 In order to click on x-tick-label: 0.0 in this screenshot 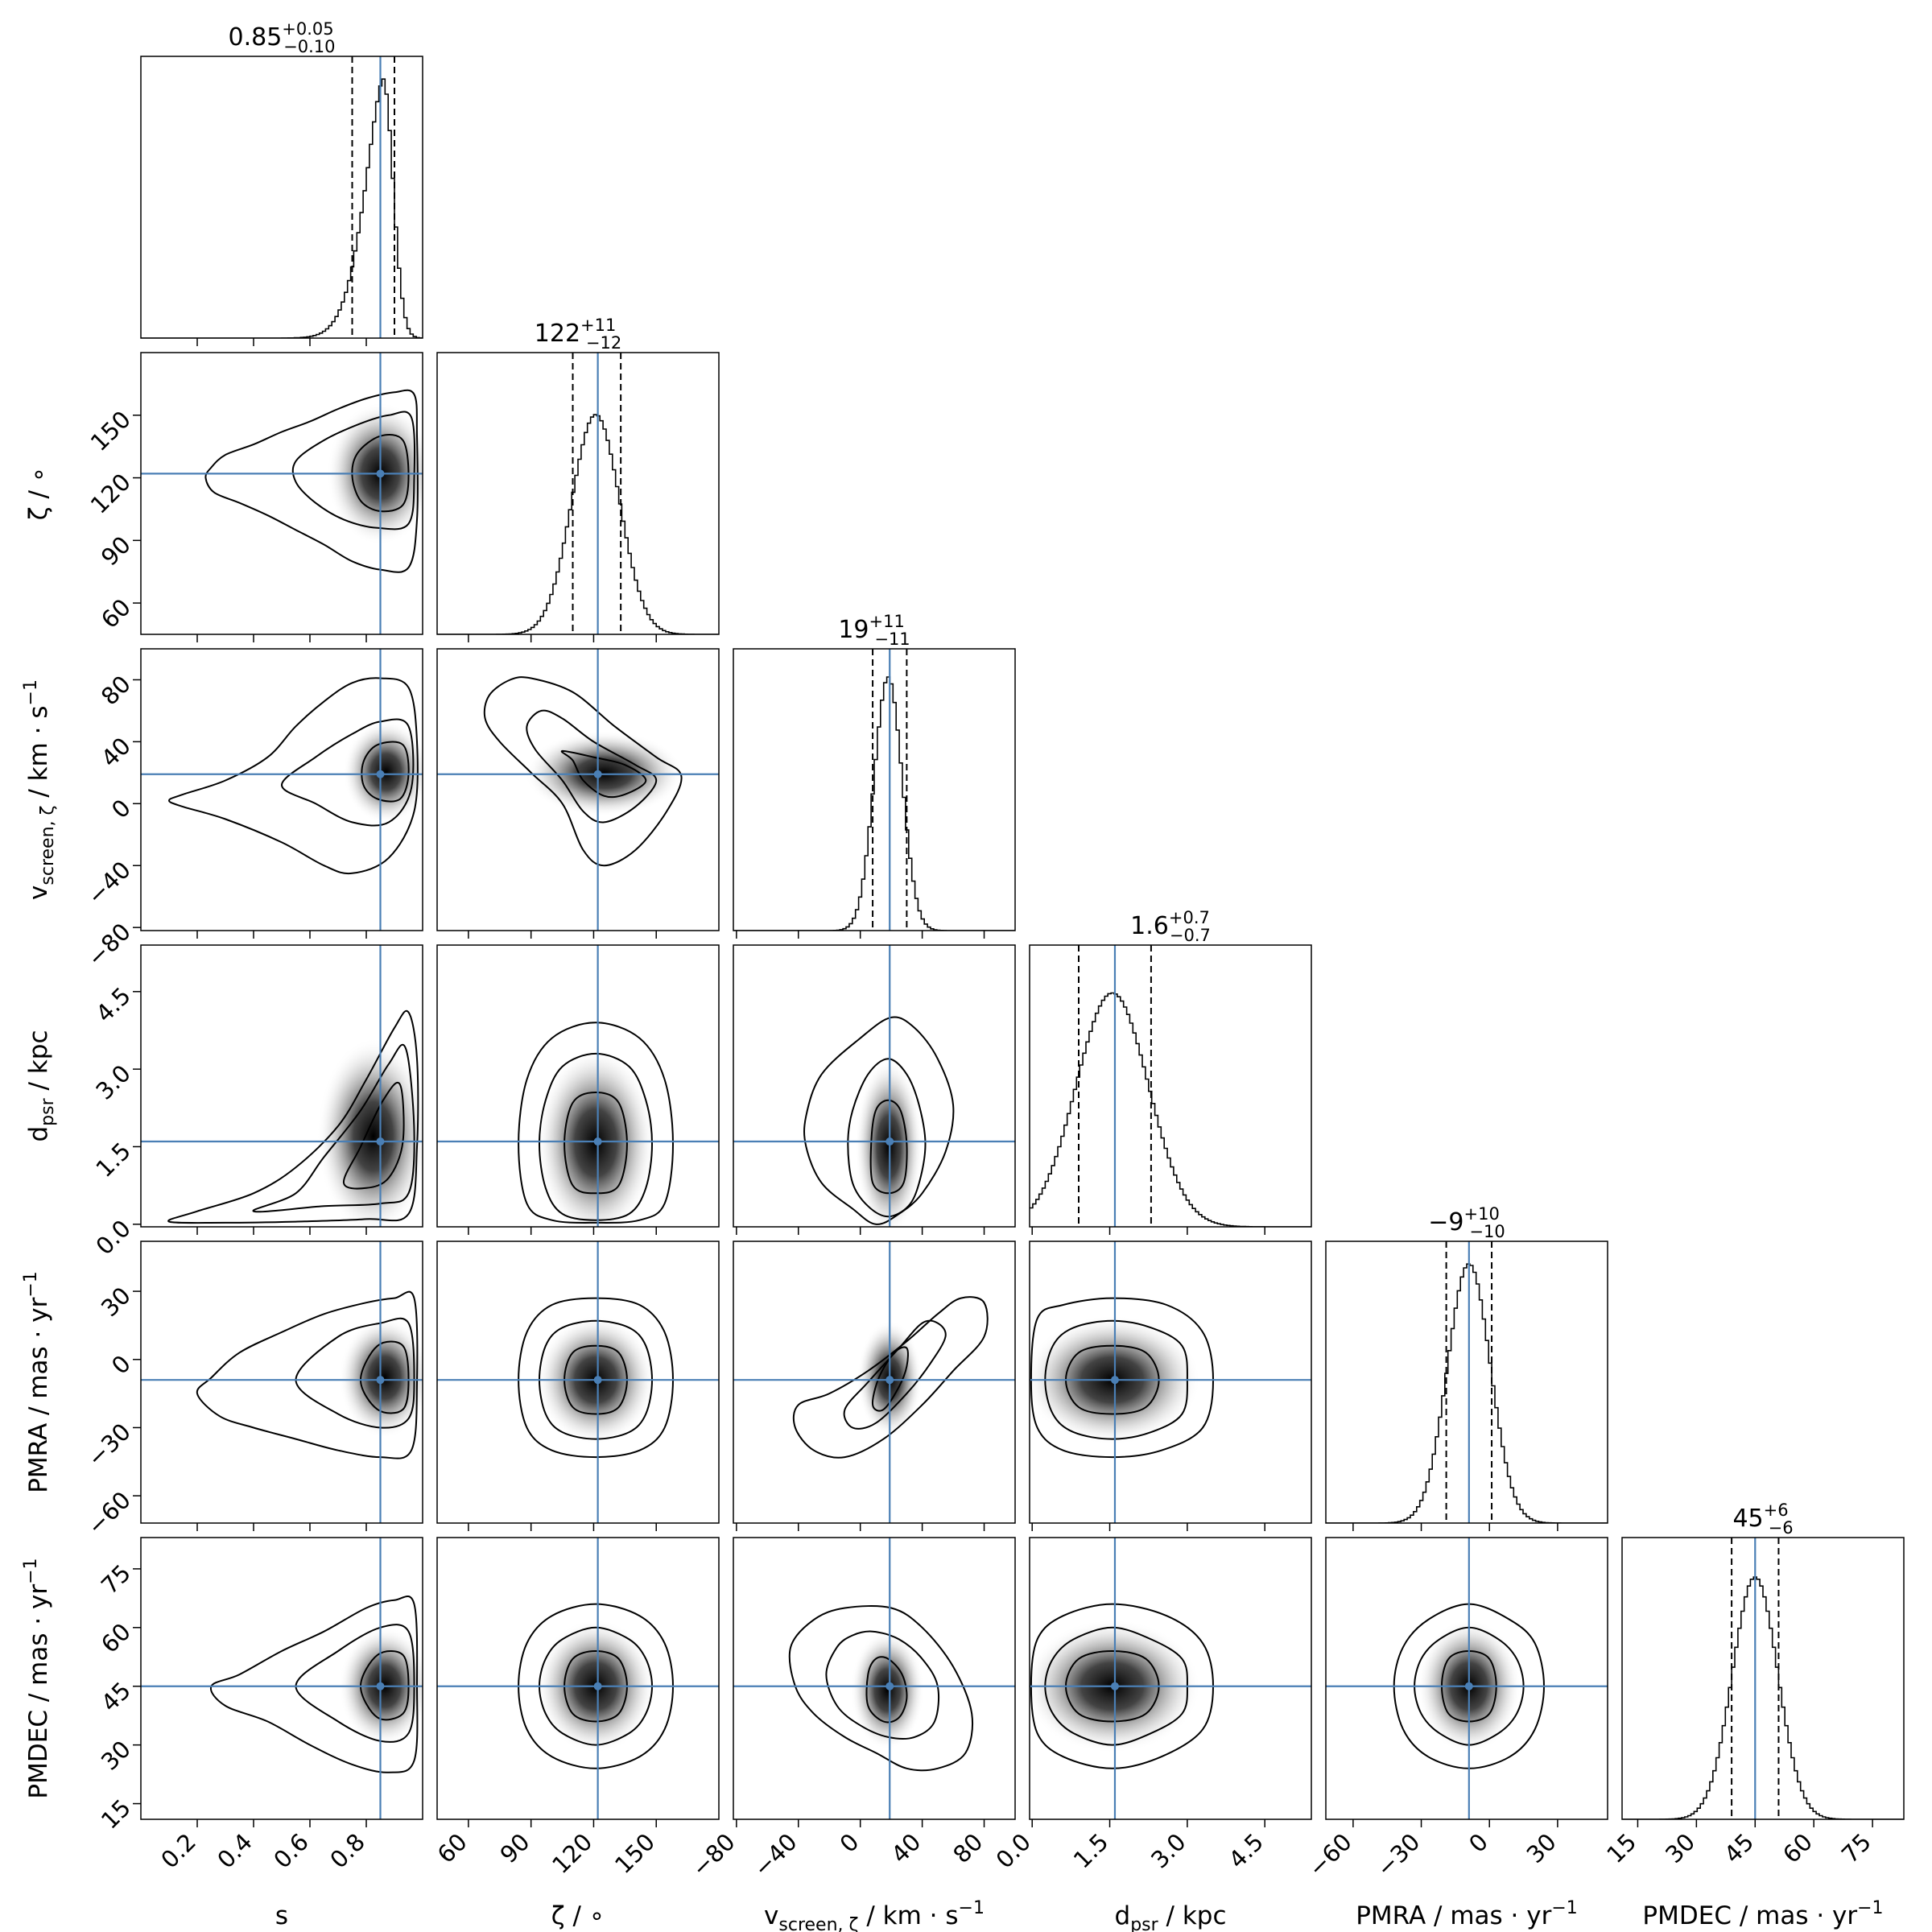, I will do `click(1014, 1851)`.